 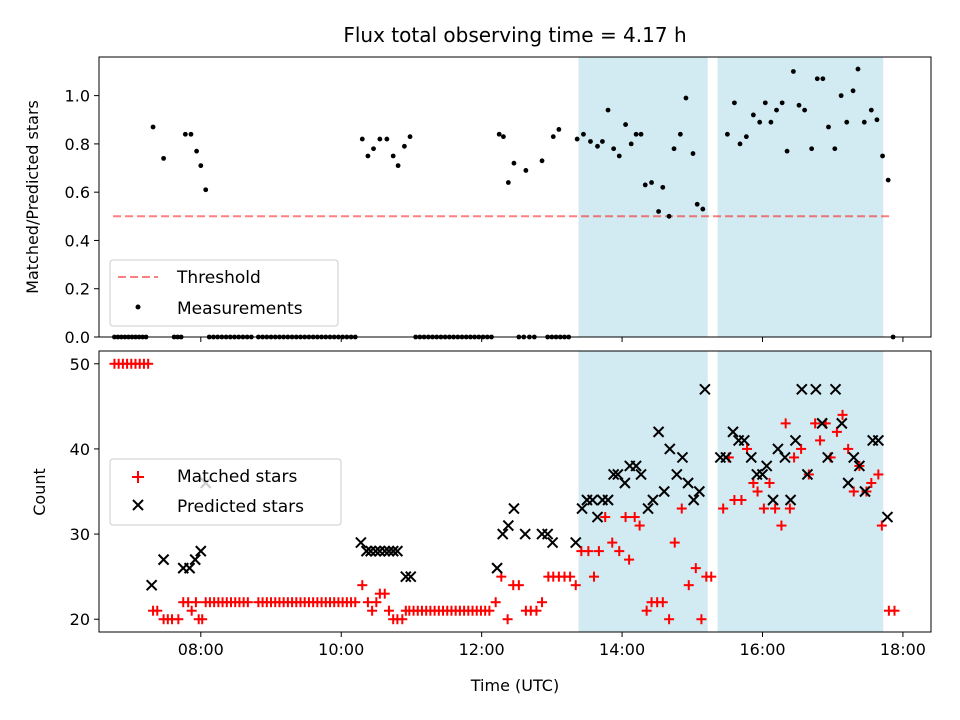 What do you see at coordinates (77, 96) in the screenshot?
I see `y-tick-label: 1.0` at bounding box center [77, 96].